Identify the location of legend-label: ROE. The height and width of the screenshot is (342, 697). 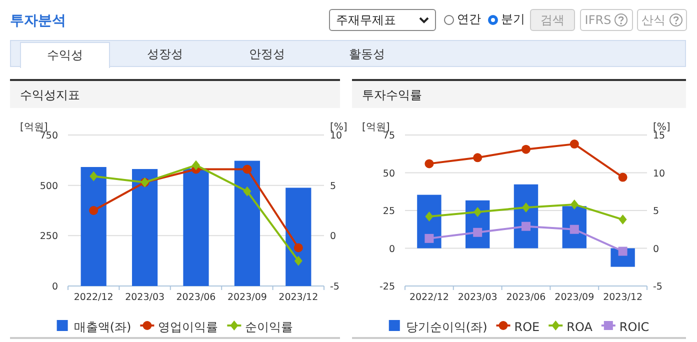
(527, 327).